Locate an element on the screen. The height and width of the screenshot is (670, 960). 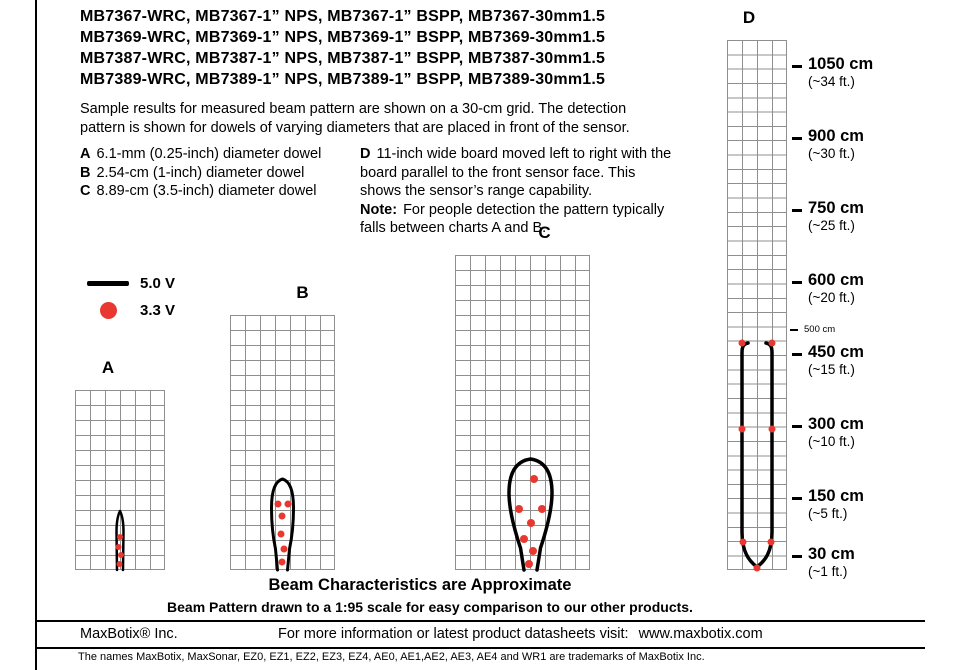
dowel-key-c: C is located at coordinates (85, 191).